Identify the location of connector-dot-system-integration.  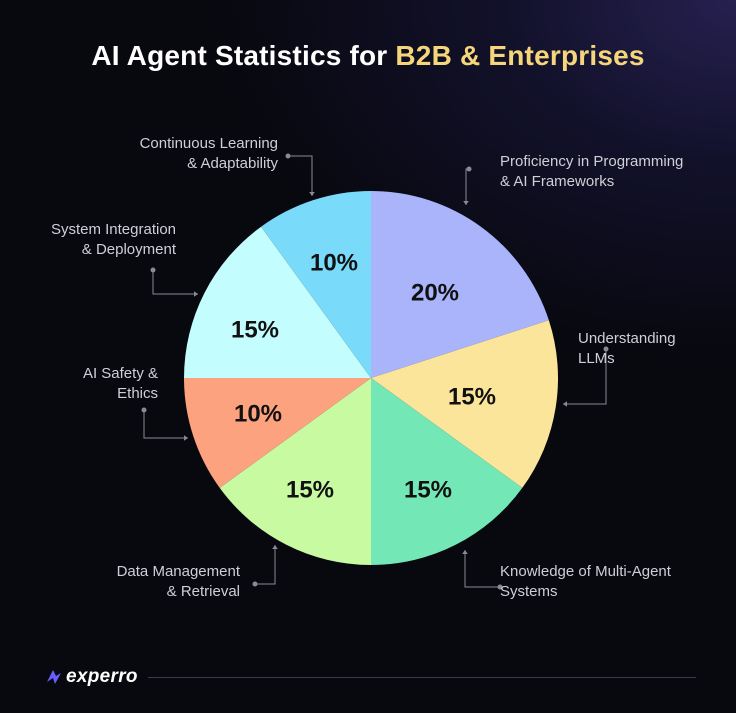
(153, 270).